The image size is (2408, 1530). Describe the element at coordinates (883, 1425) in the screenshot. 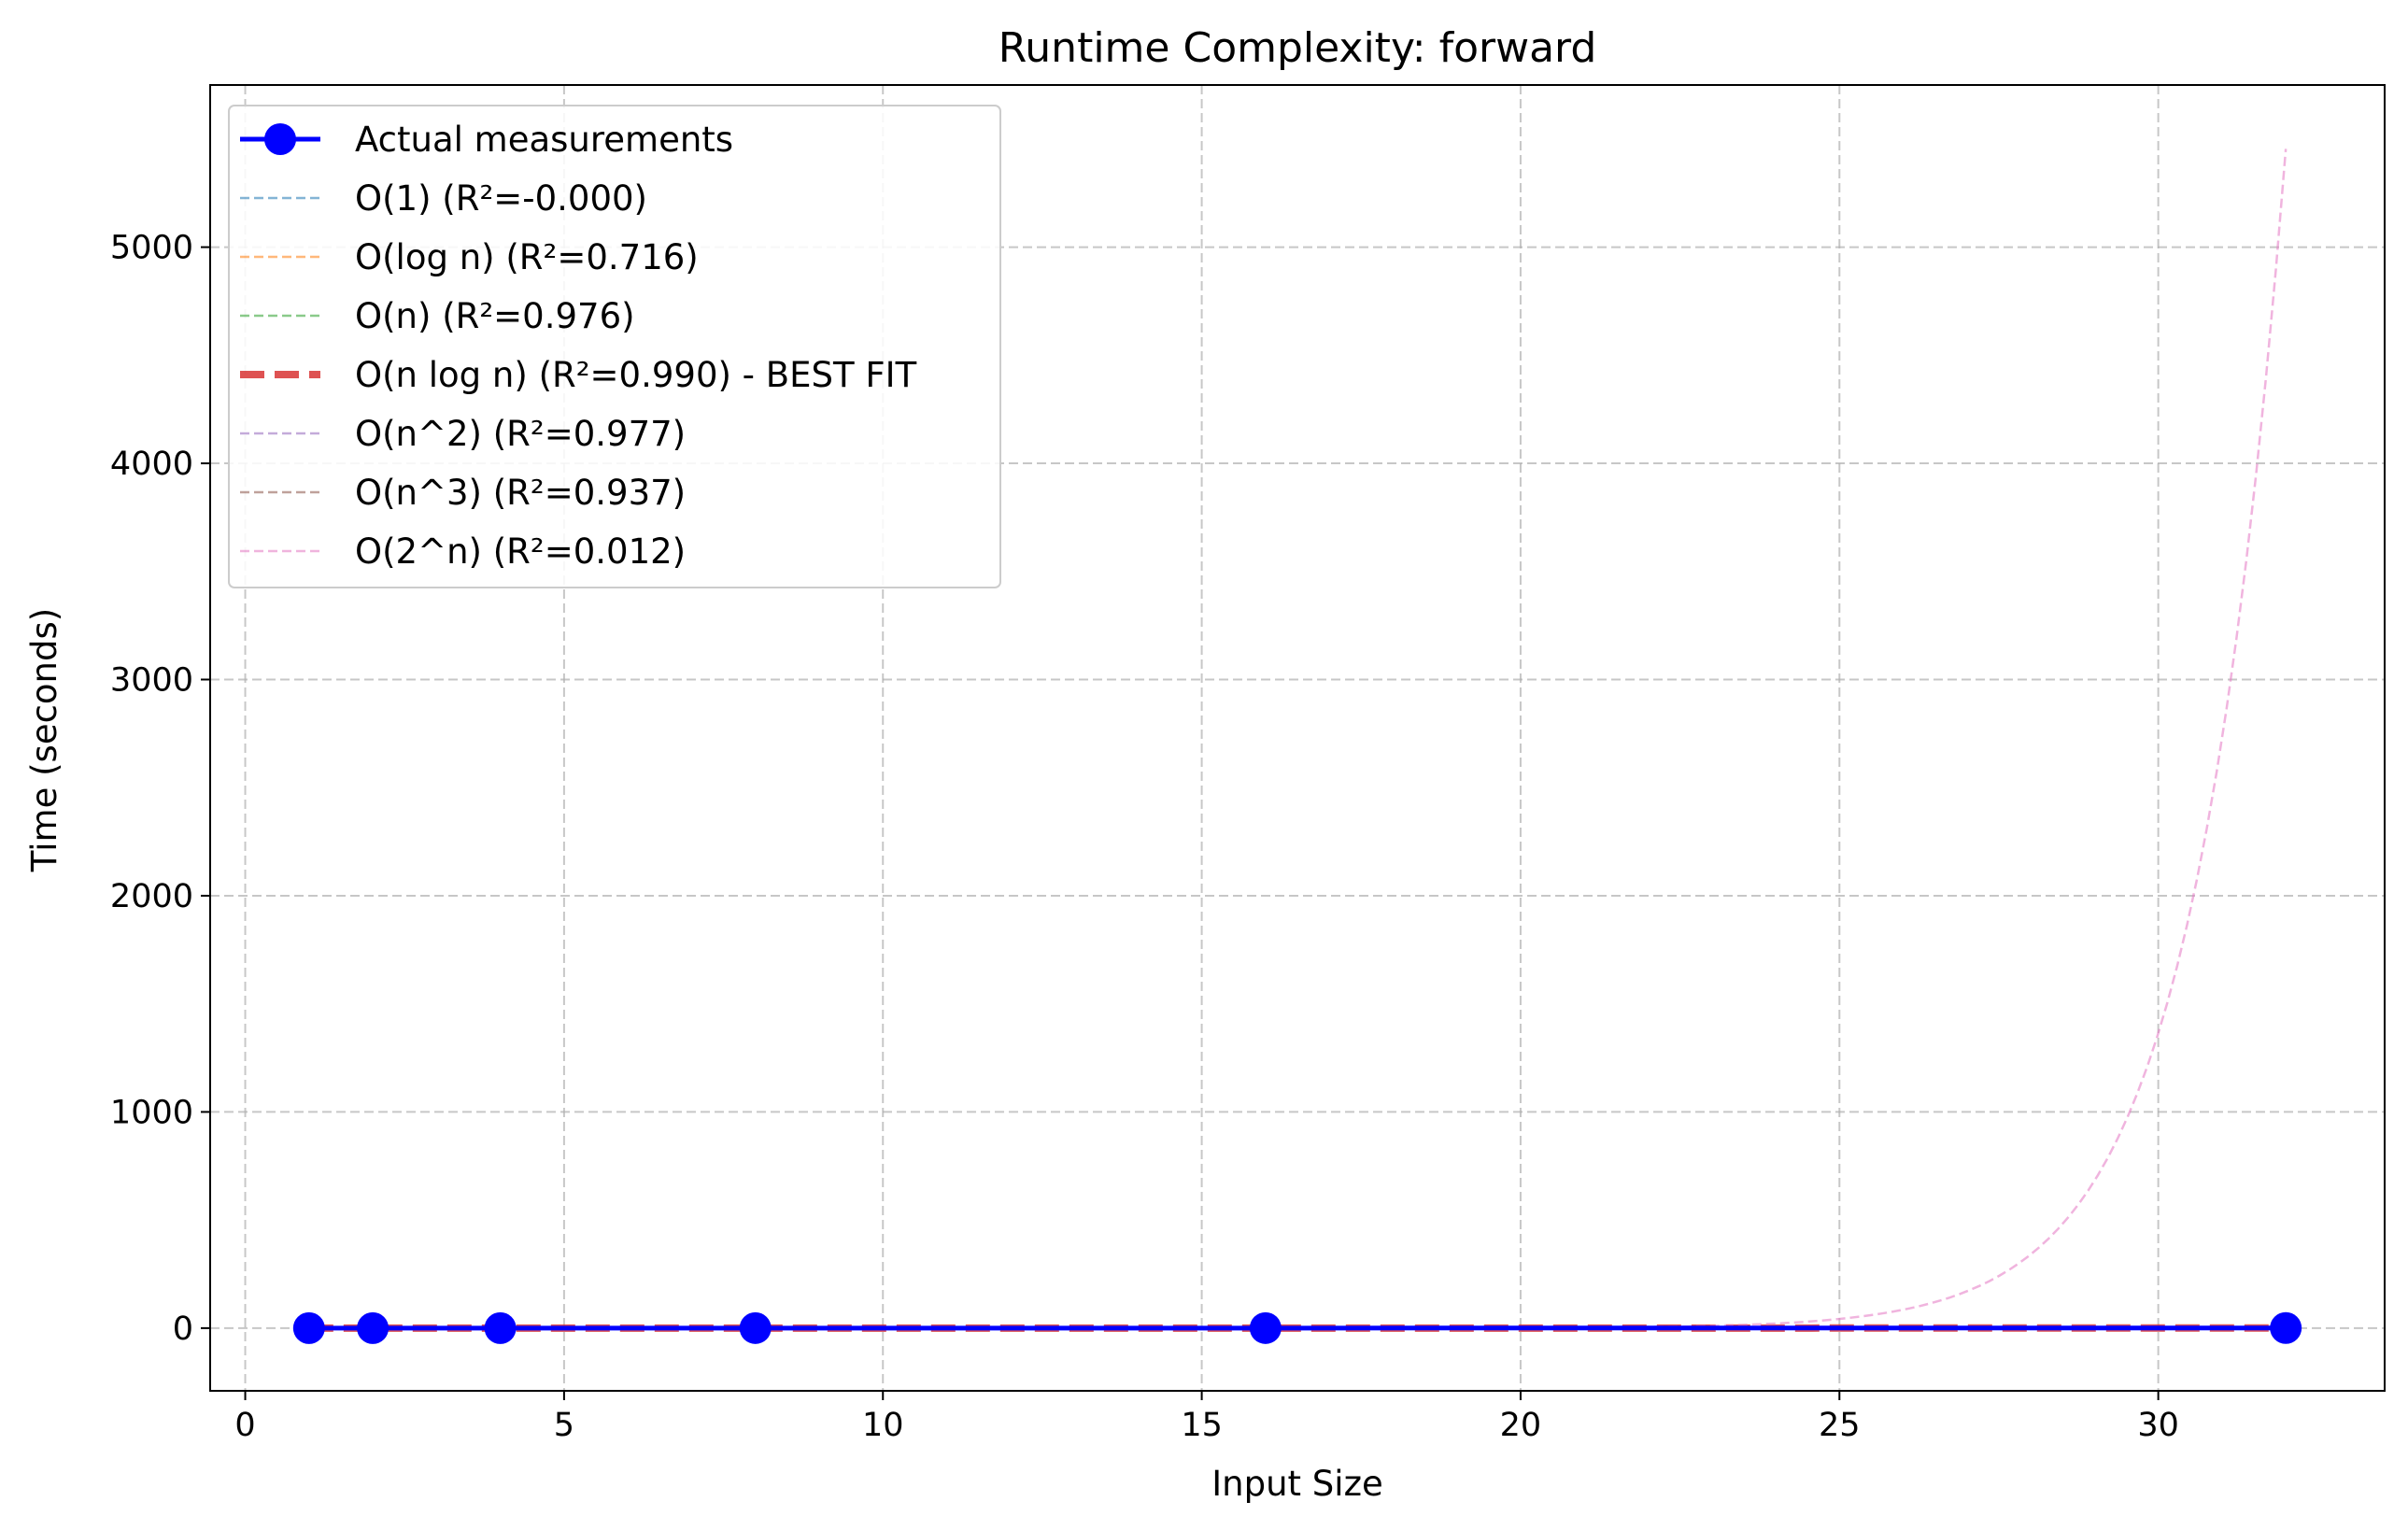

I see `x-tick-label: 10` at that location.